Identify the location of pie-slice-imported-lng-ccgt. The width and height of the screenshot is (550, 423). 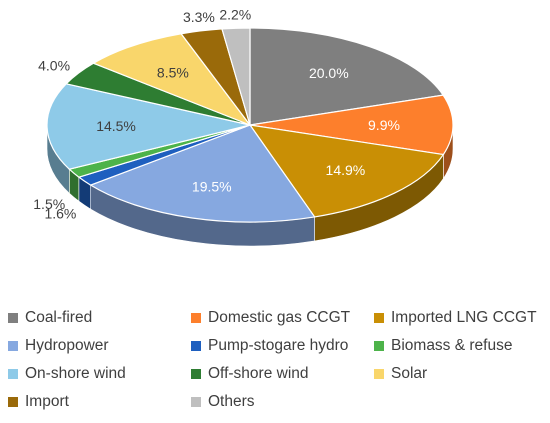
(346, 171).